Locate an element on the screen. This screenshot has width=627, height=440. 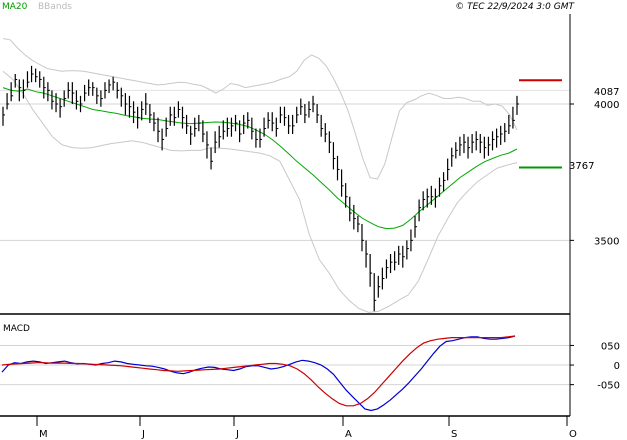
macd-ytick-label: 050 is located at coordinates (610, 346).